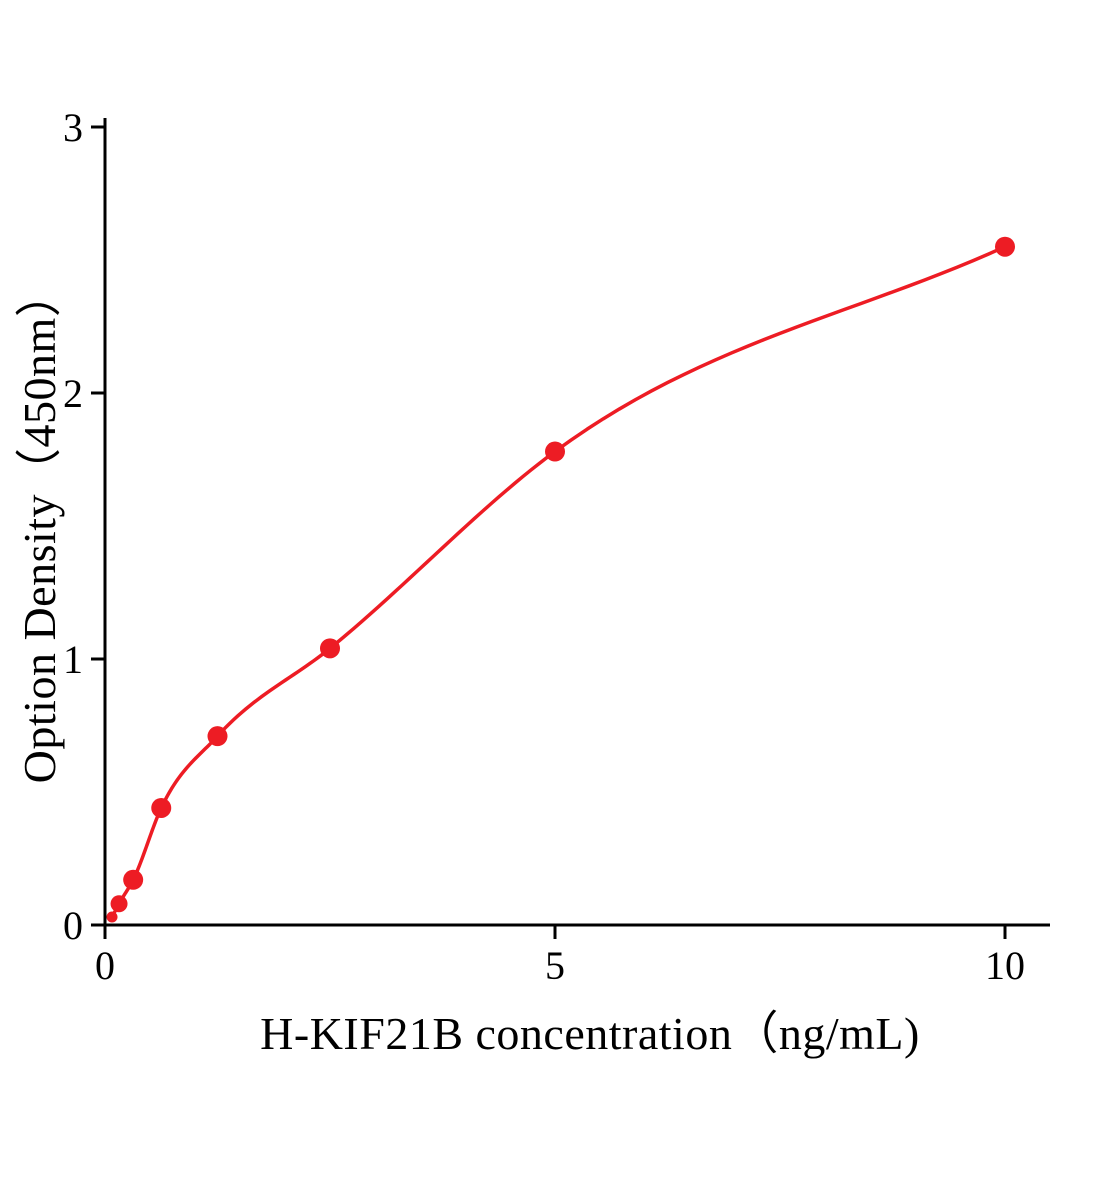 The image size is (1104, 1200). Describe the element at coordinates (555, 965) in the screenshot. I see `x-tick-label: 5` at that location.